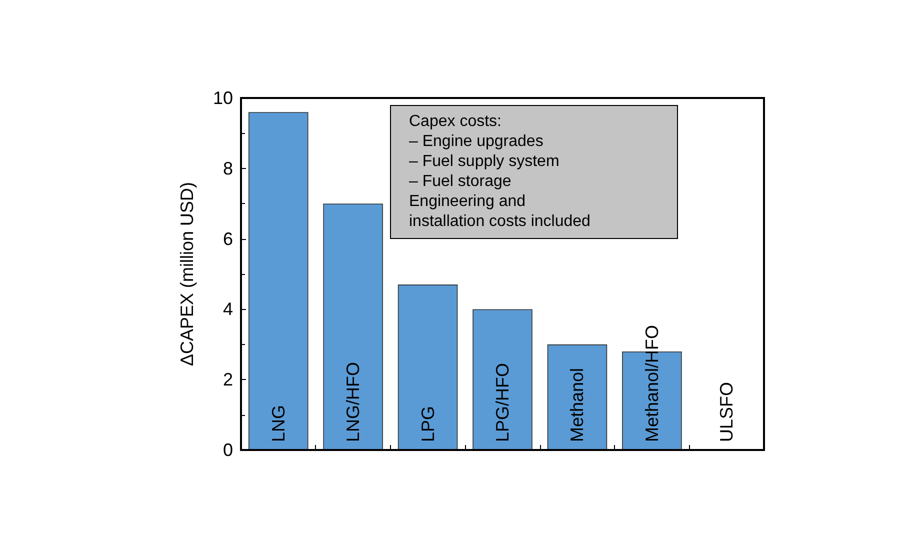 The height and width of the screenshot is (544, 922). What do you see at coordinates (227, 450) in the screenshot?
I see `y-tick-label: 0` at bounding box center [227, 450].